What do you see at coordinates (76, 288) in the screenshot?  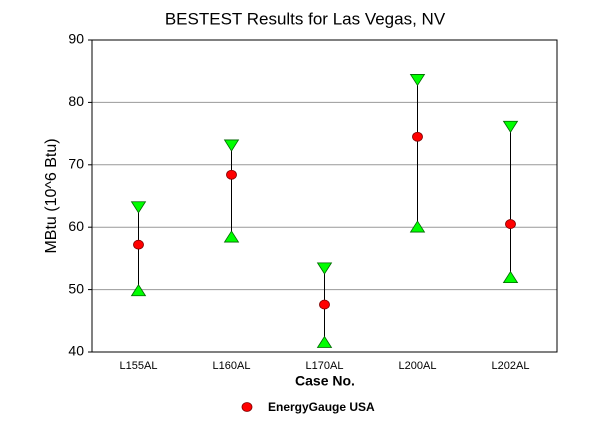 I see `y-tick-label: 50` at bounding box center [76, 288].